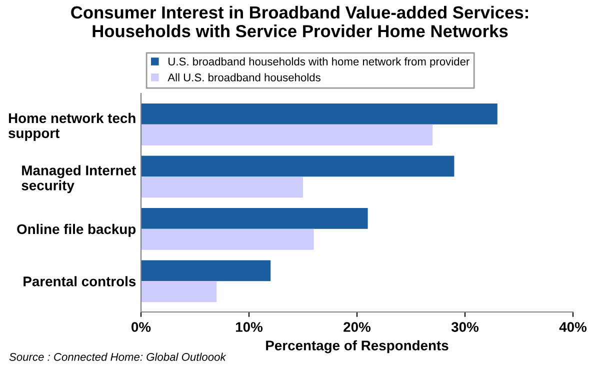 This screenshot has width=600, height=390. Describe the element at coordinates (465, 327) in the screenshot. I see `x-tick-label: 30%` at that location.